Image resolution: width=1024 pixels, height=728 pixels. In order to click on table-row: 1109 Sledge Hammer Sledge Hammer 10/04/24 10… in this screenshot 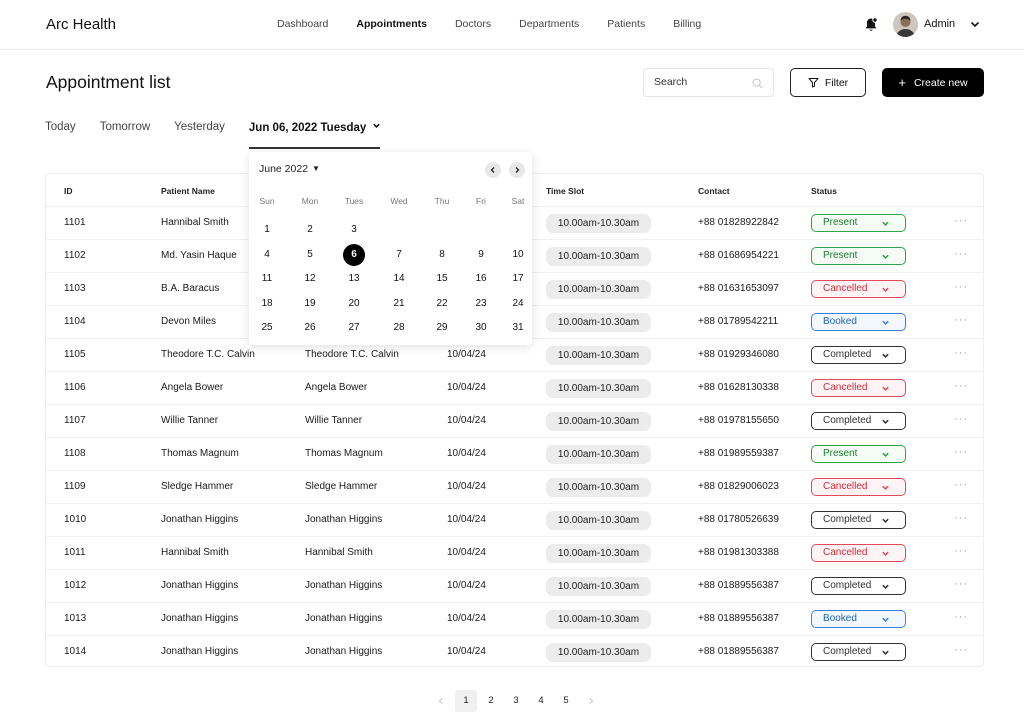, I will do `click(514, 487)`.